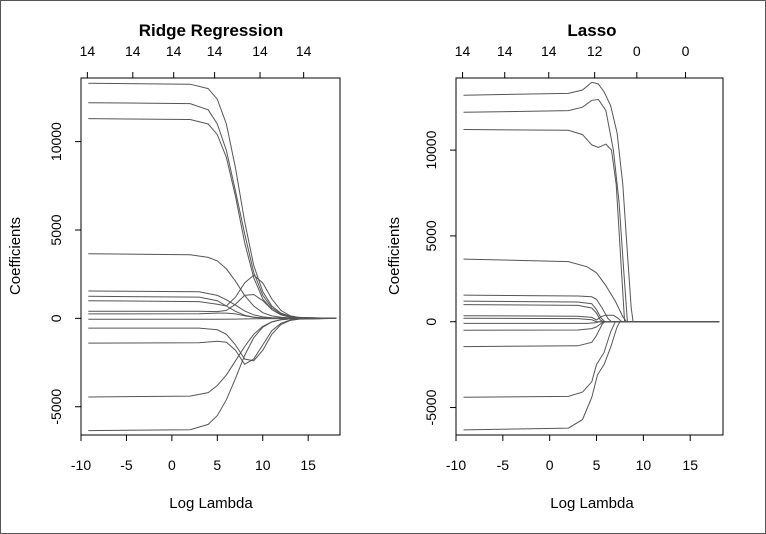  What do you see at coordinates (597, 465) in the screenshot?
I see `lasso-x-tick-label: 5` at bounding box center [597, 465].